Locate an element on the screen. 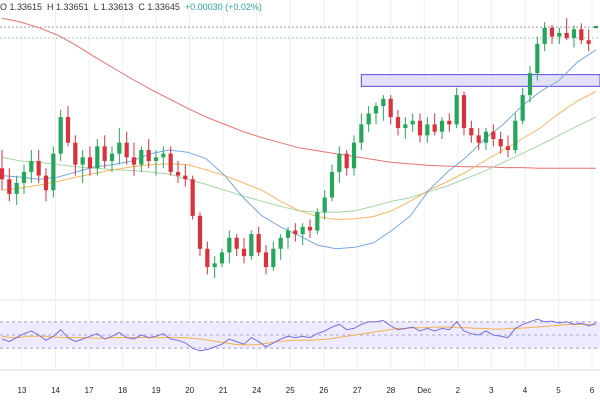  x-axis: 13 14 17 18 19 20 21 24 25 26 27 28 Dec 2 3 4 5 6 is located at coordinates (306, 390).